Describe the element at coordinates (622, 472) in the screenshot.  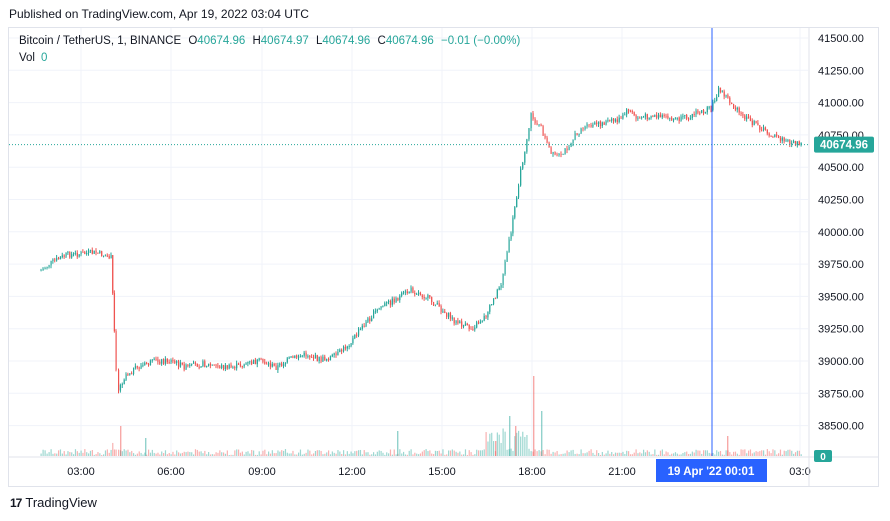
I see `x-tick-label: 21:00` at that location.